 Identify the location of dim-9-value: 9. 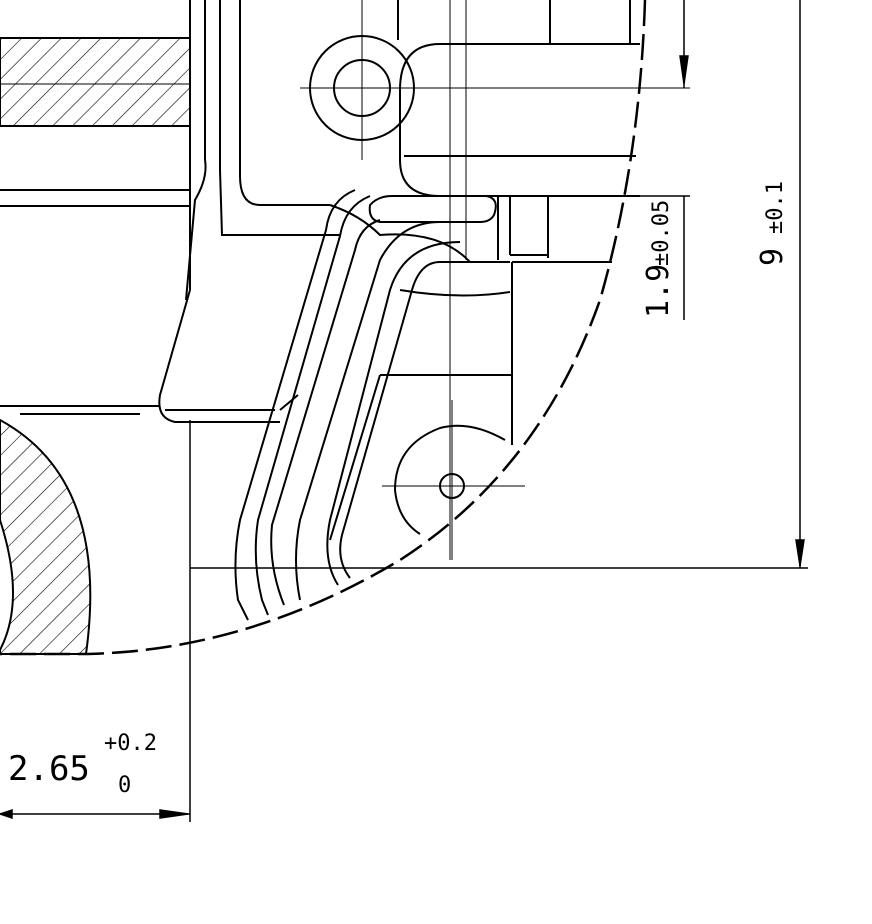
(772, 257).